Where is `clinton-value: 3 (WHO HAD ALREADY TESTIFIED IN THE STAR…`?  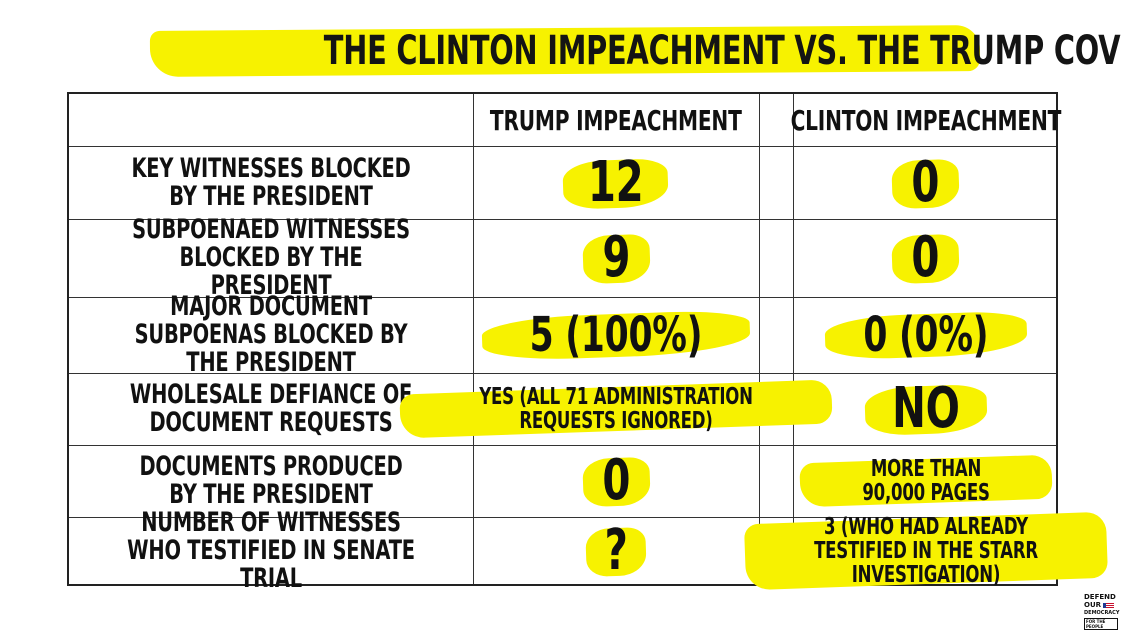 clinton-value: 3 (WHO HAD ALREADY TESTIFIED IN THE STAR… is located at coordinates (925, 551).